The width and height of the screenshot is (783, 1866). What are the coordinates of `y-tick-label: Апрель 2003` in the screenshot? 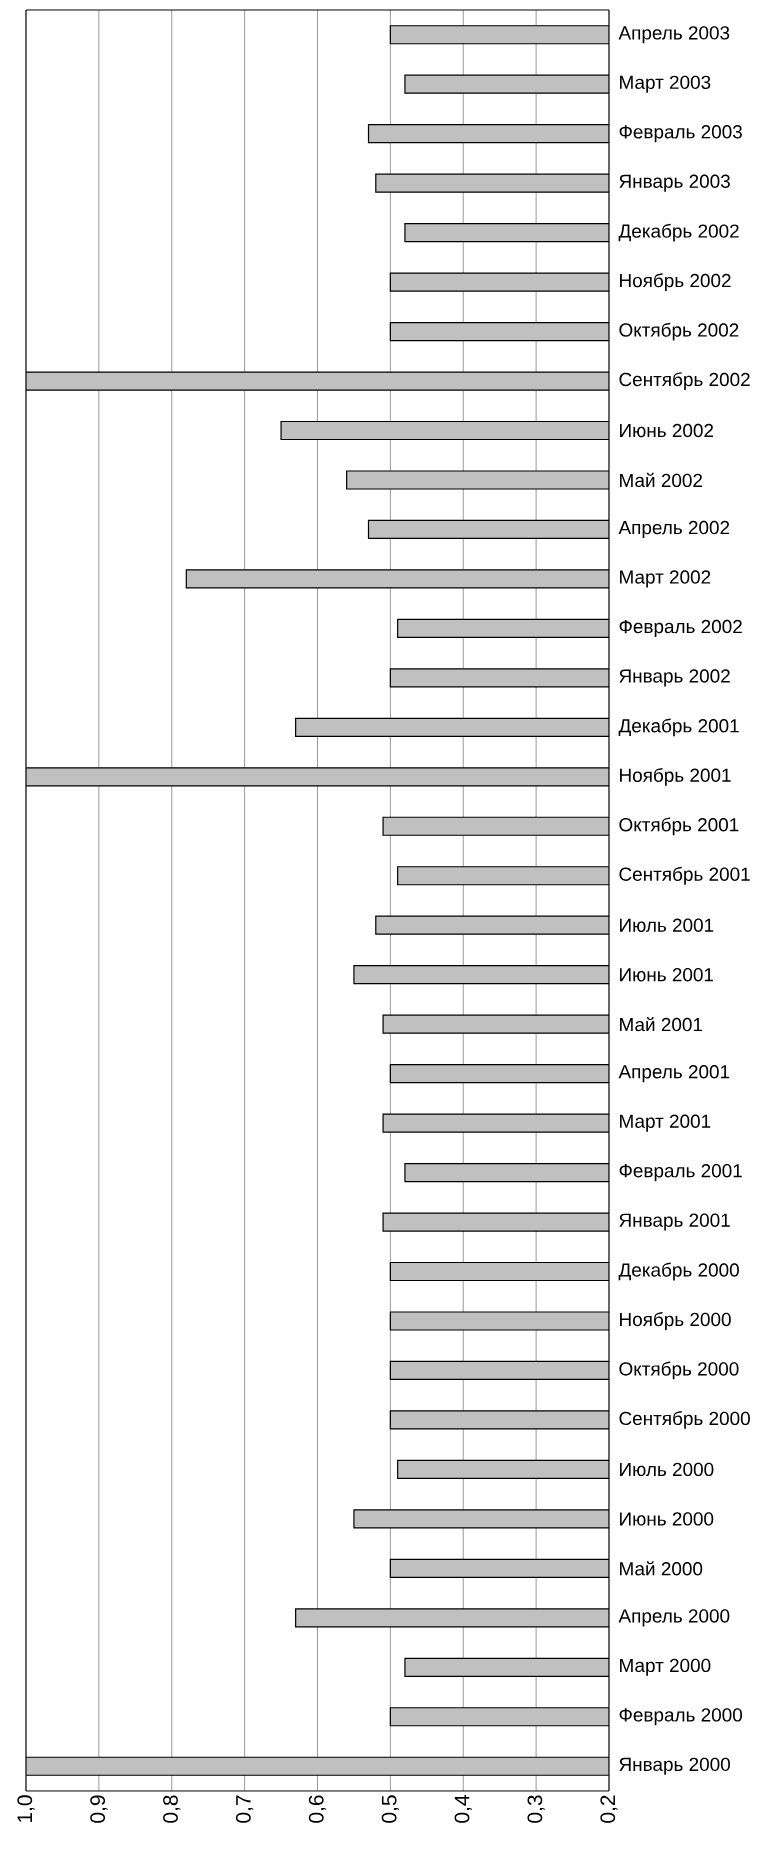 It's located at (674, 35).